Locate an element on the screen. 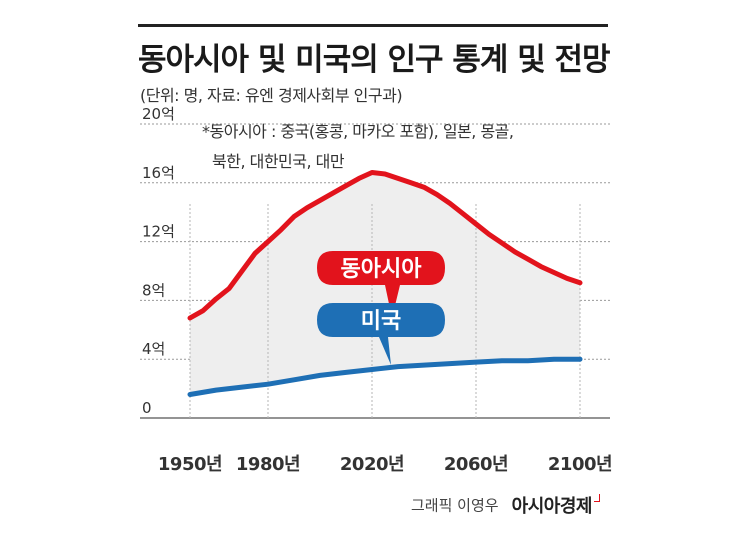  footnote-line-1: *동아시아 : 중국(홍콩, 마카오 포함), 일본, 몽골, is located at coordinates (358, 131).